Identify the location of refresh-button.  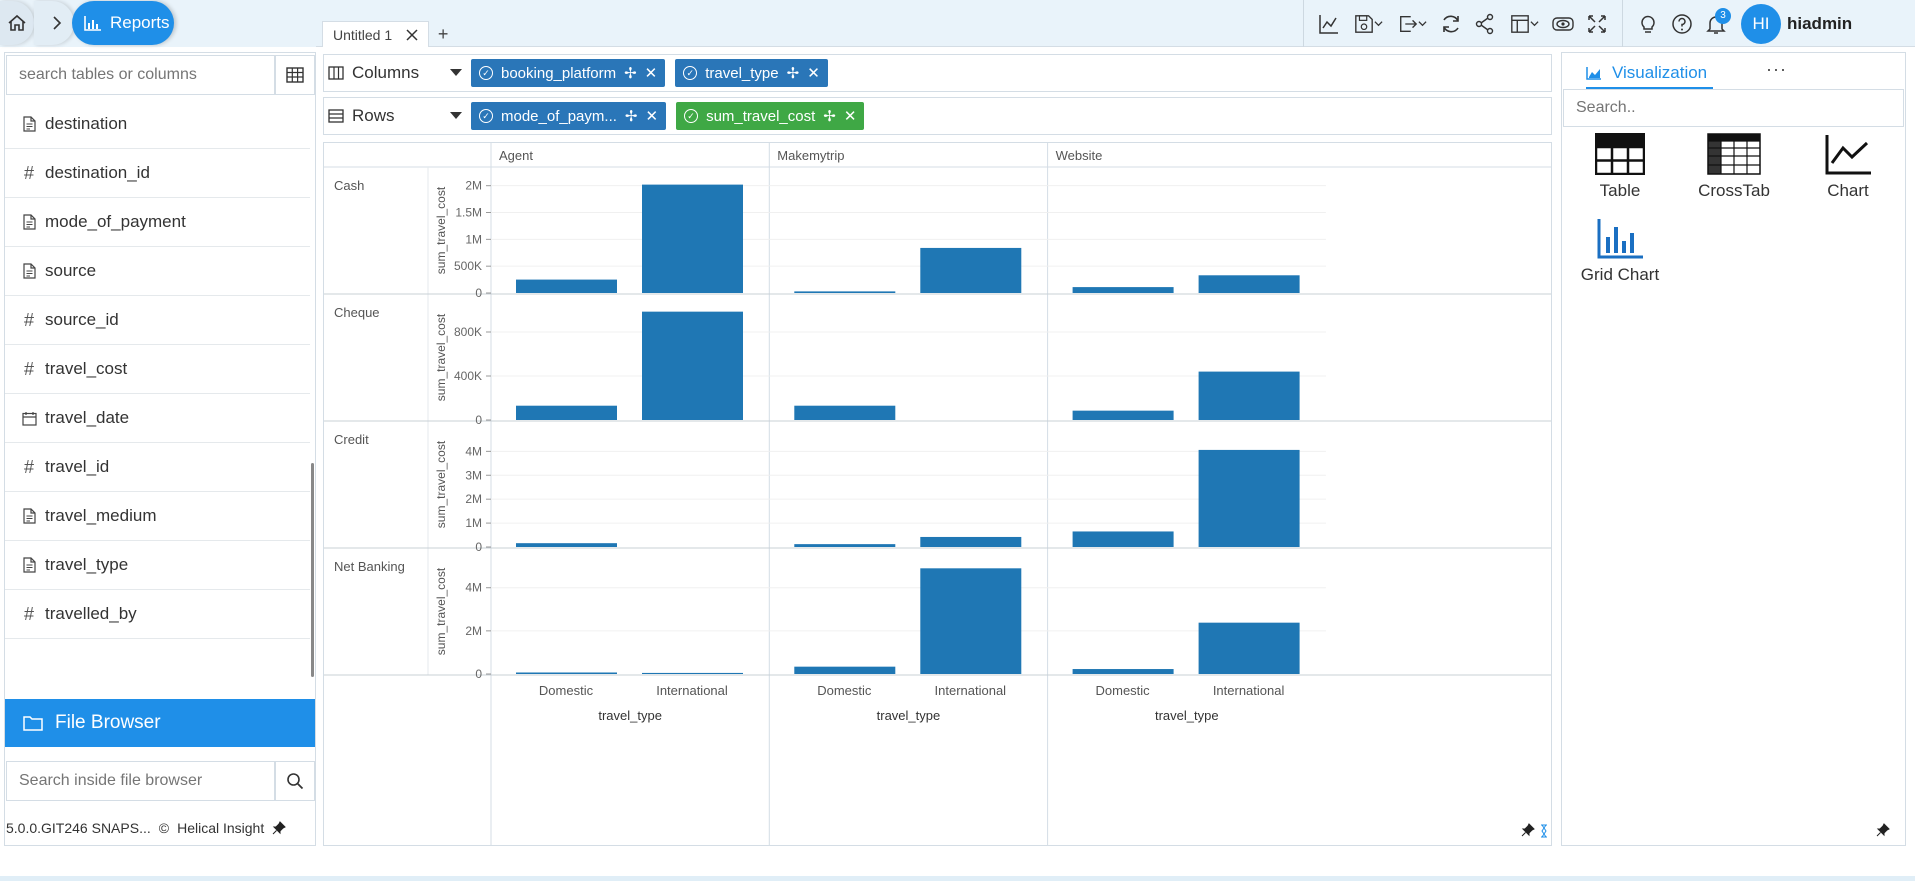
(1451, 24).